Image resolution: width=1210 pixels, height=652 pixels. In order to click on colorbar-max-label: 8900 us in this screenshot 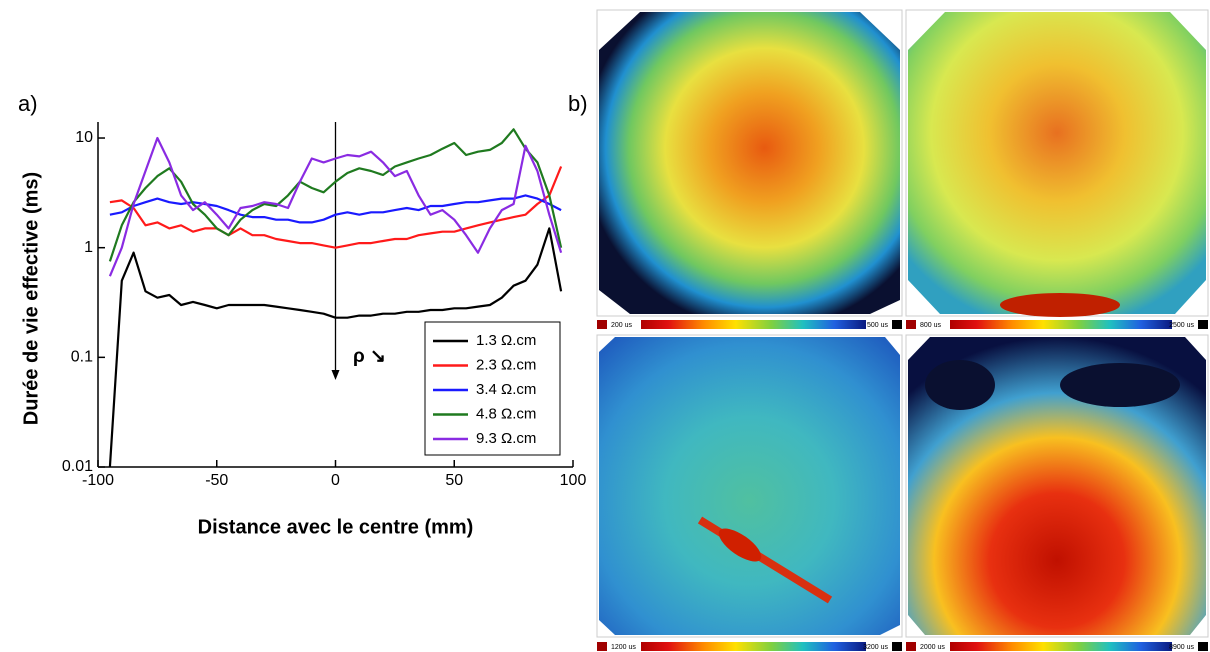, I will do `click(1181, 647)`.